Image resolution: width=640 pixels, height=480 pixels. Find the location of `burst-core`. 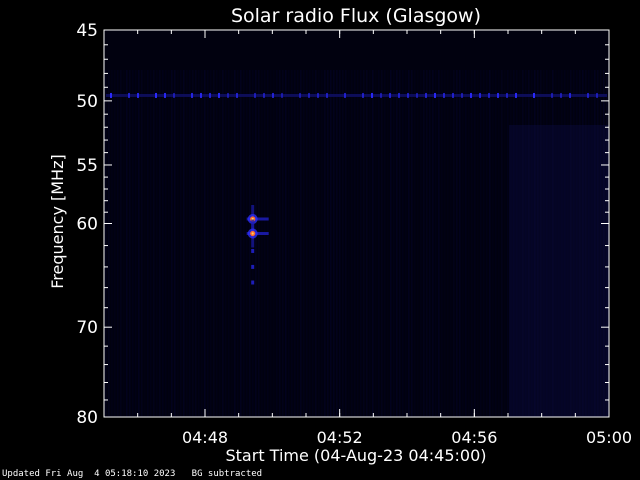

burst-core is located at coordinates (252, 233).